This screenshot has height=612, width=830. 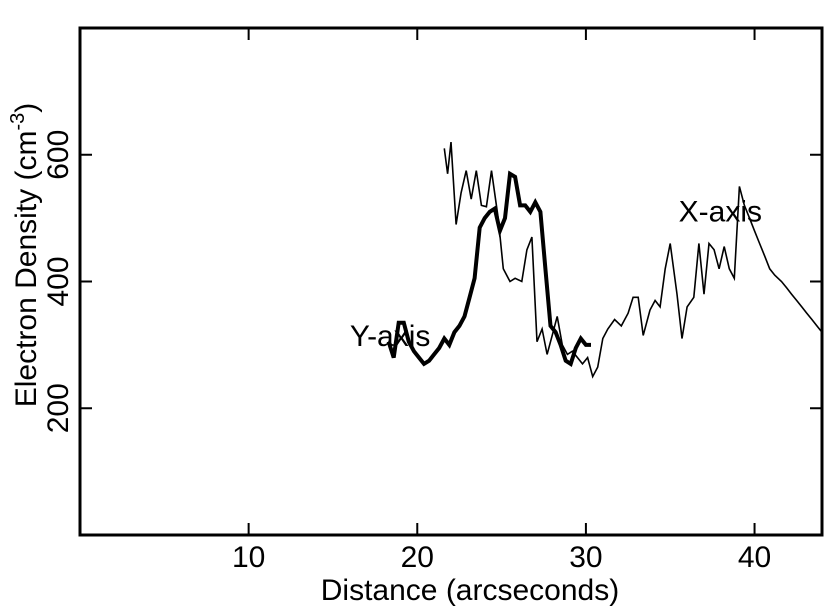 I want to click on y-axis-title-superscript: -3, so click(x=18, y=122).